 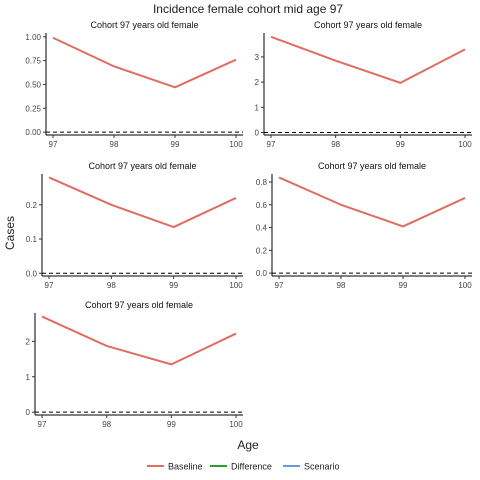 I want to click on y-tick-label: 0.6, so click(x=262, y=205).